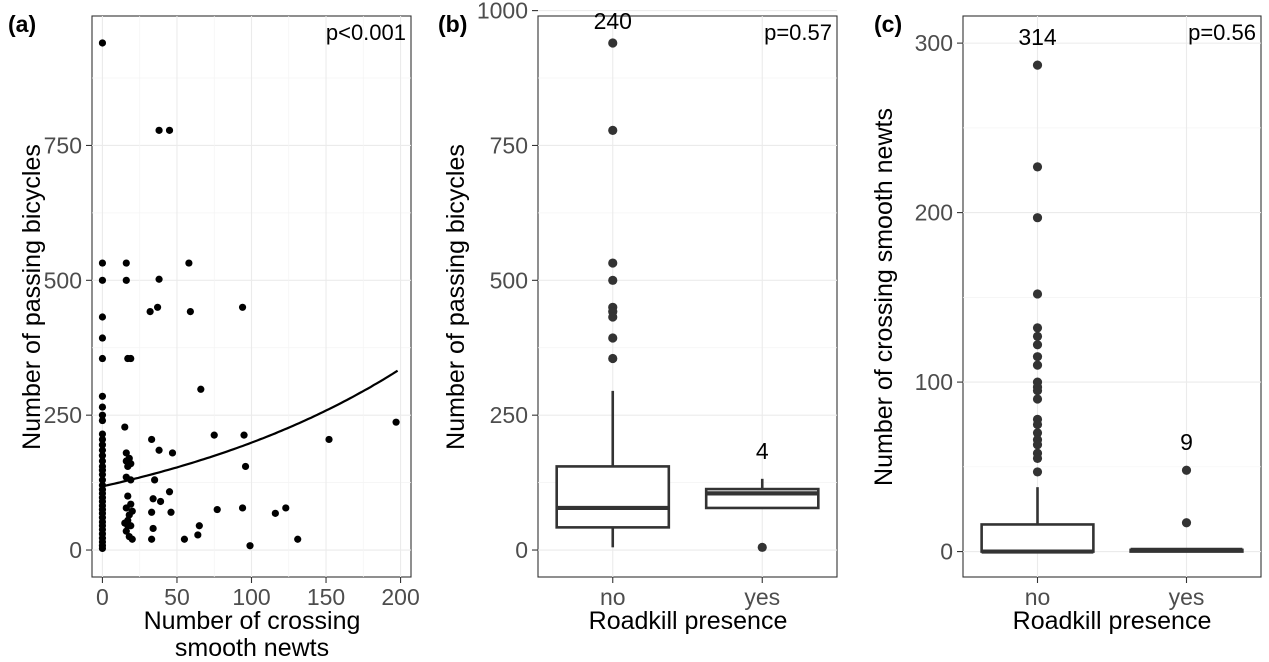 Image resolution: width=1269 pixels, height=662 pixels. Describe the element at coordinates (884, 297) in the screenshot. I see `panel-c-y-title: Number of crossing smooth newts` at that location.